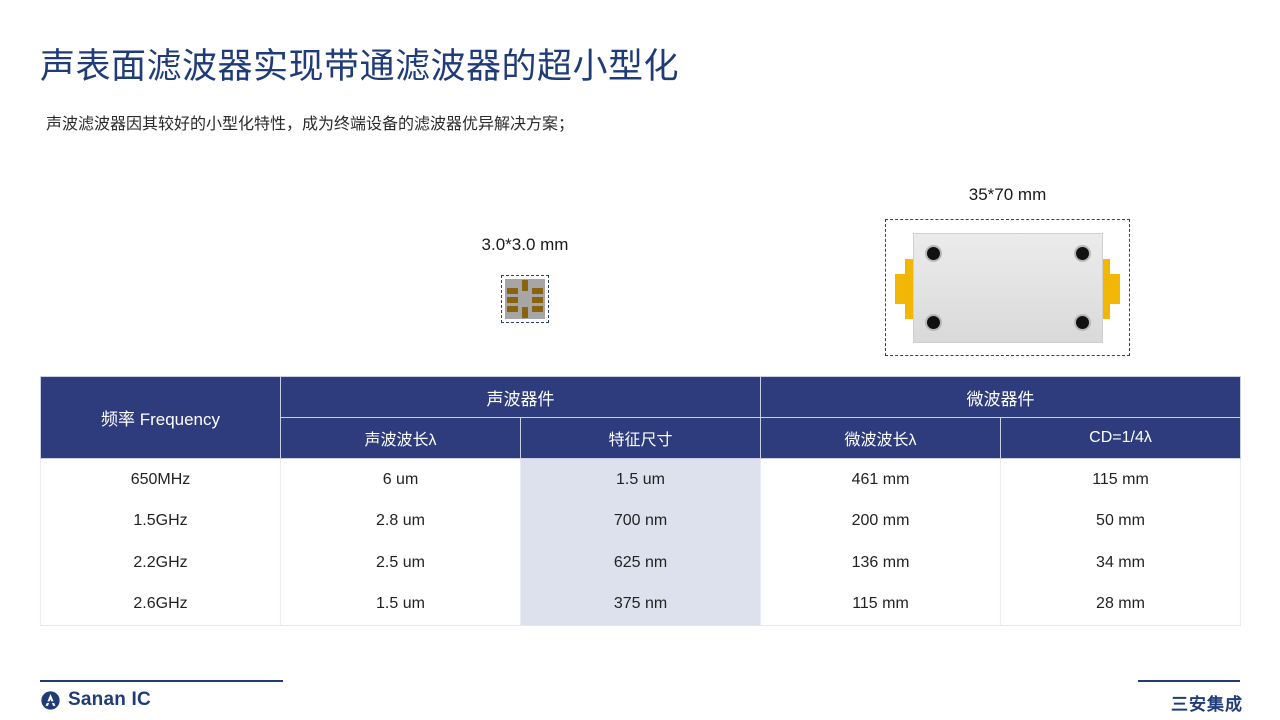 Image resolution: width=1280 pixels, height=720 pixels. What do you see at coordinates (1104, 289) in the screenshot?
I see `connector-right-body` at bounding box center [1104, 289].